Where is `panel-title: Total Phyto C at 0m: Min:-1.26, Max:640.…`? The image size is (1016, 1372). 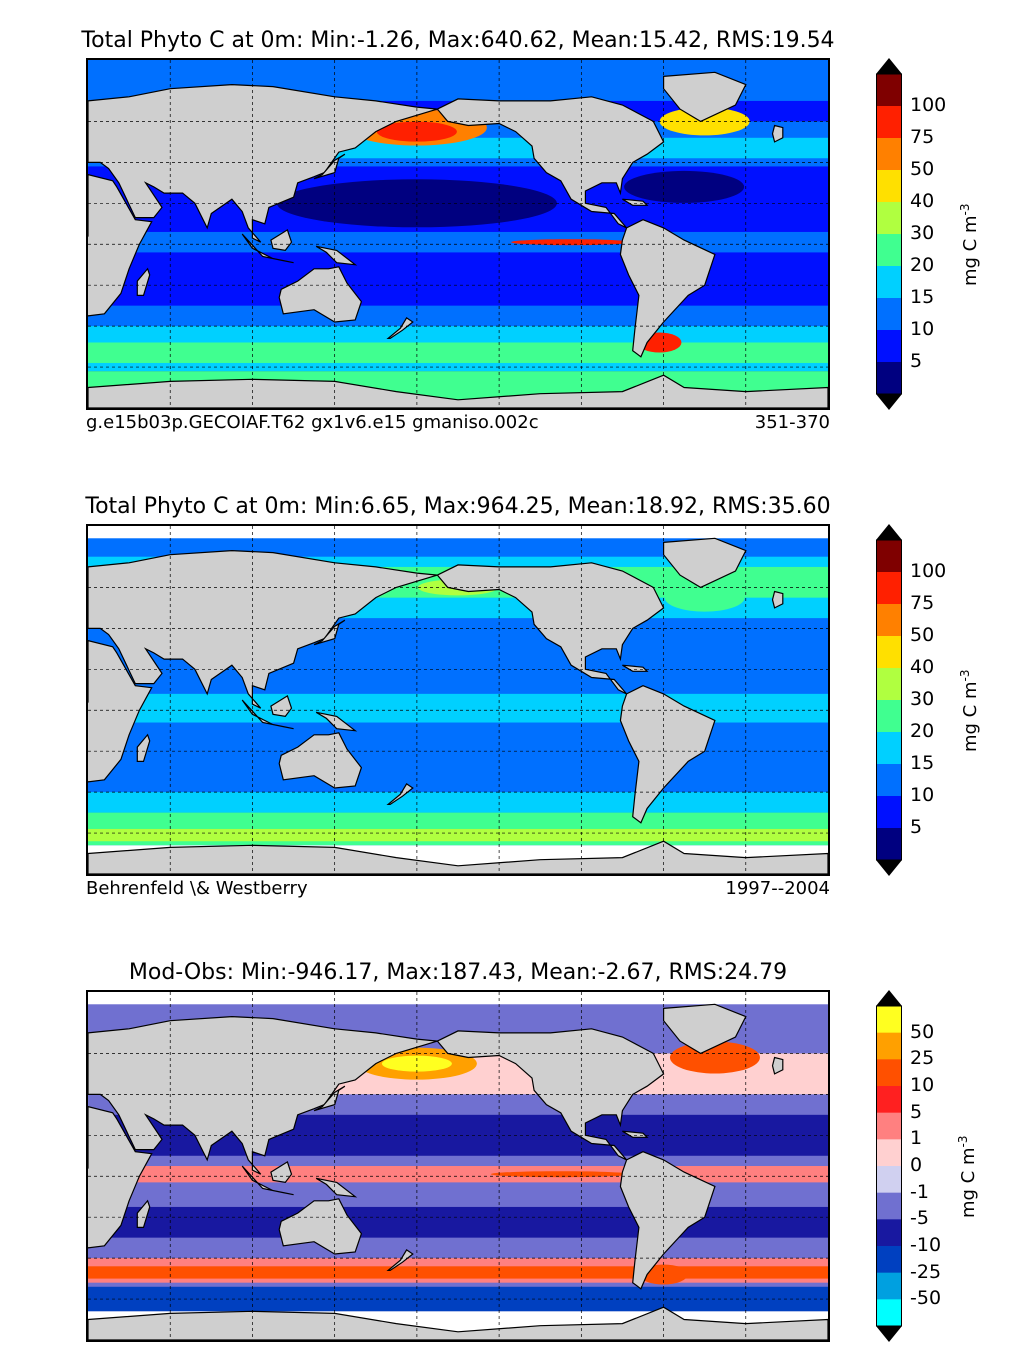 panel-title: Total Phyto C at 0m: Min:-1.26, Max:640.… is located at coordinates (458, 40).